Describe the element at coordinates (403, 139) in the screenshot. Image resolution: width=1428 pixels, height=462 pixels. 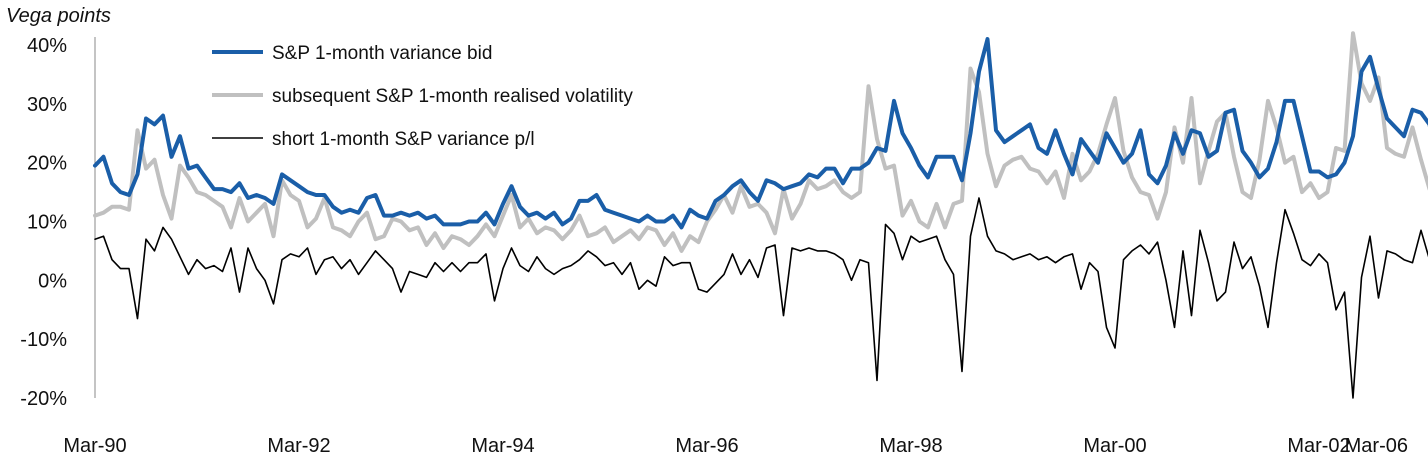
I see `legend-label: short 1-month S&P variance p/l` at that location.